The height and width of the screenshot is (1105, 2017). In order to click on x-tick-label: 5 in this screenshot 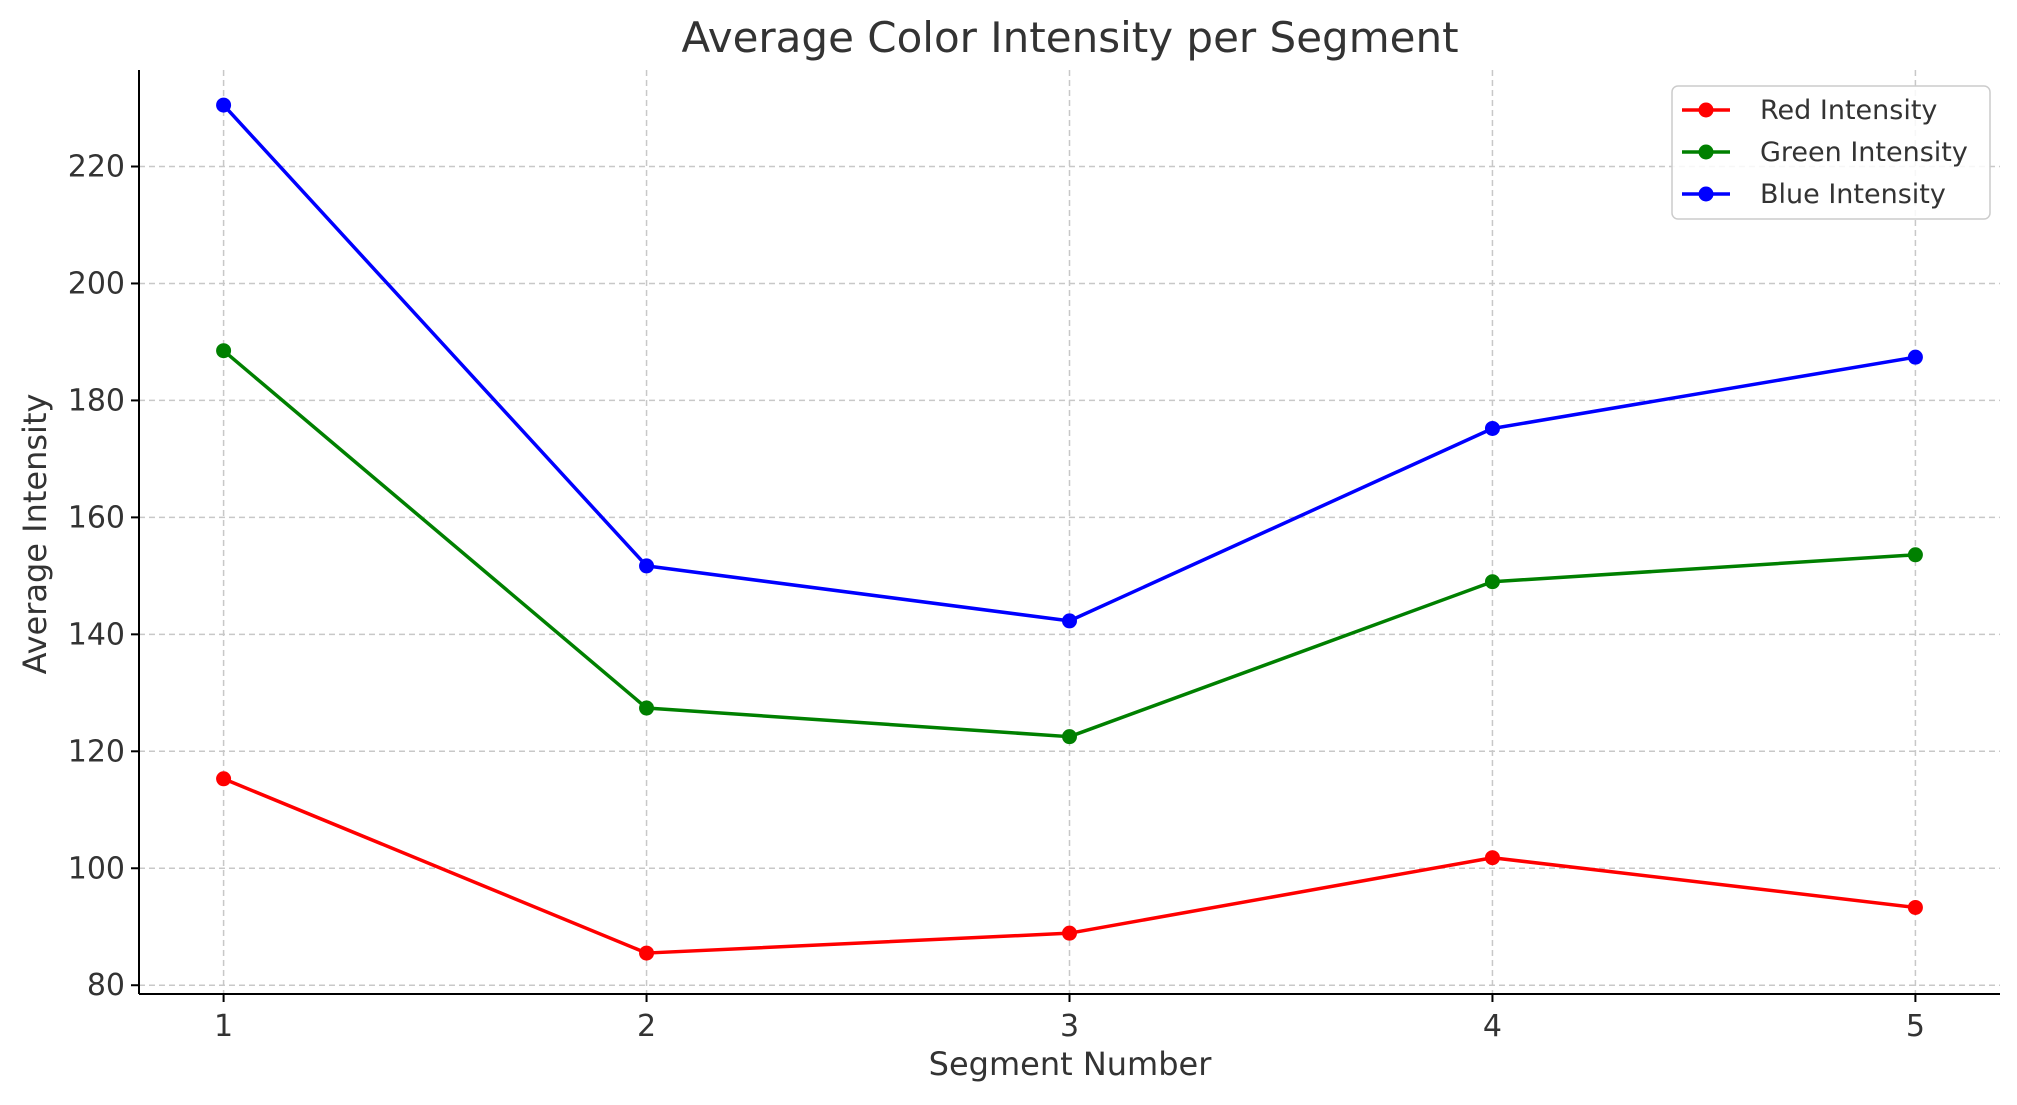, I will do `click(1915, 1026)`.